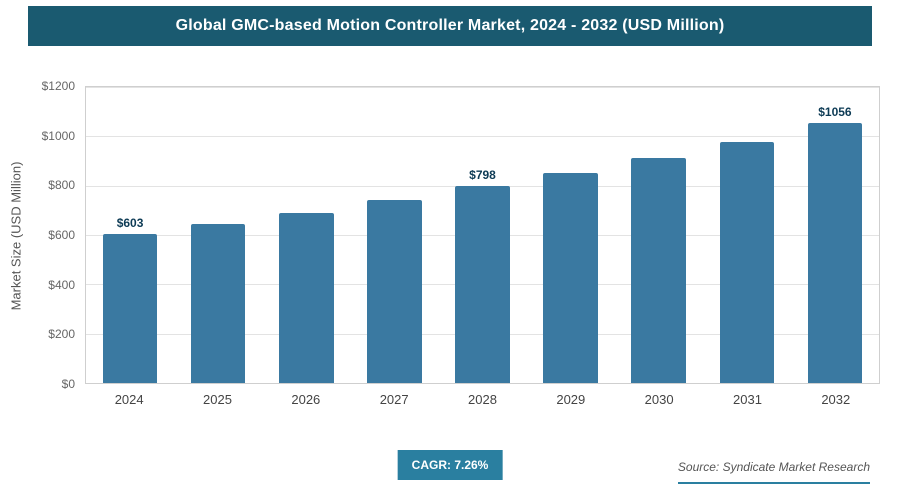 The height and width of the screenshot is (500, 900). What do you see at coordinates (129, 399) in the screenshot?
I see `x-tick-label: 2024` at bounding box center [129, 399].